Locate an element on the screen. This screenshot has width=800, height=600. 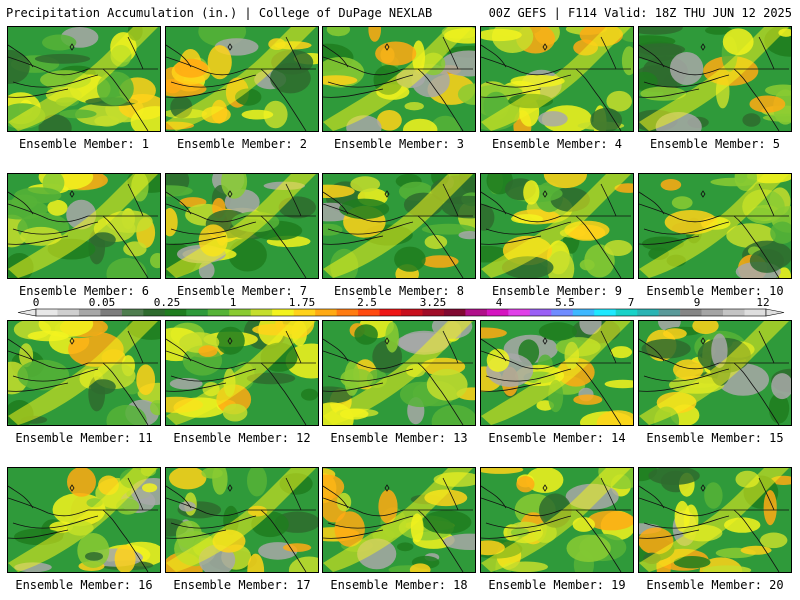
colorbar is located at coordinates (401, 312).